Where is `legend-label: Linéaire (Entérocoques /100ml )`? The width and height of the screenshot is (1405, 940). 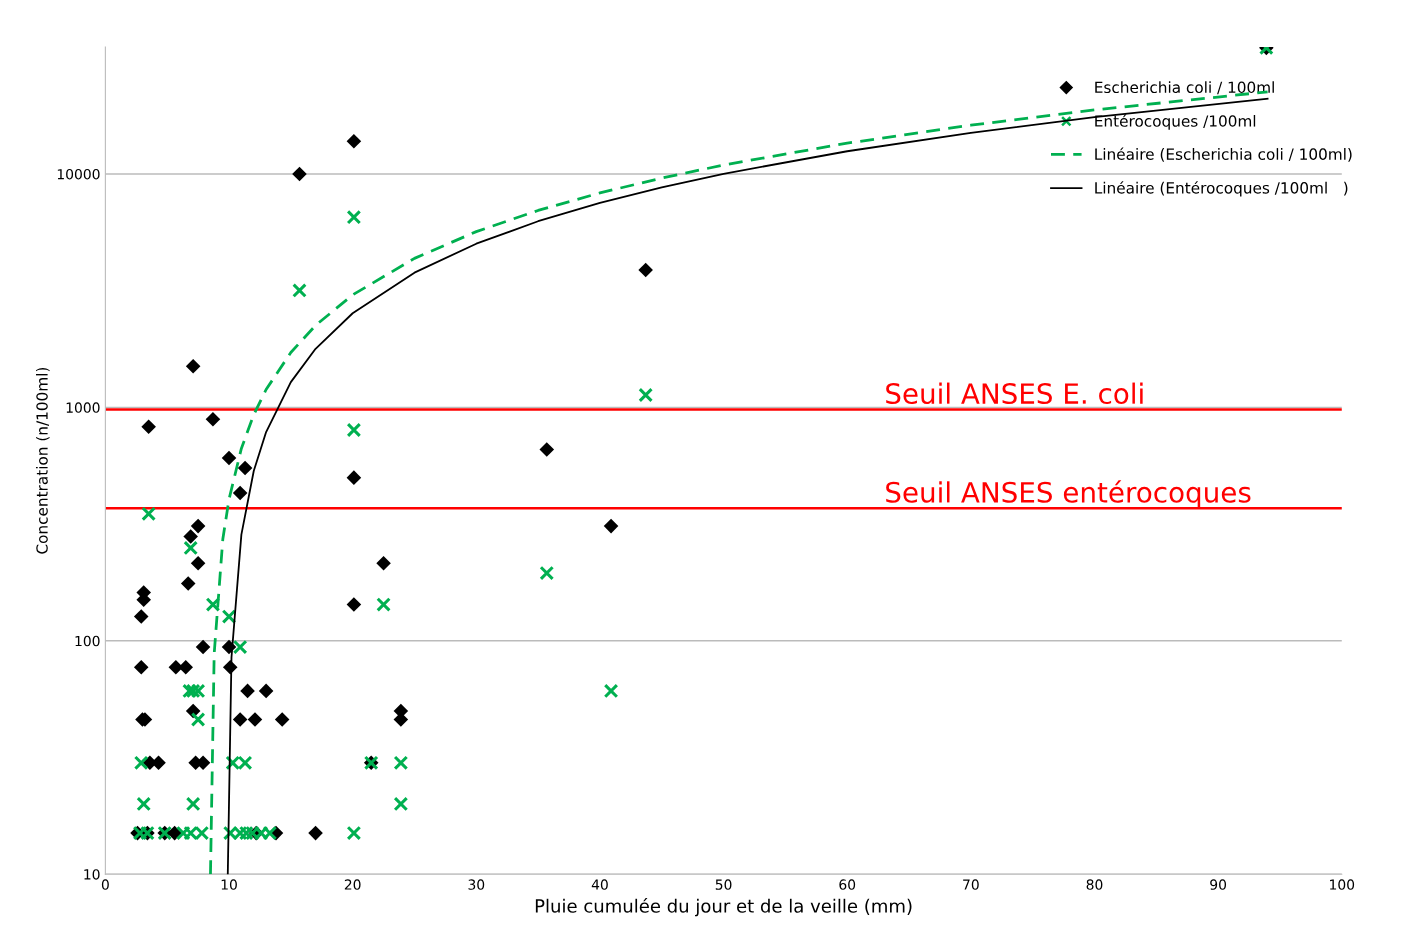 legend-label: Linéaire (Entérocoques /100ml ) is located at coordinates (1221, 189).